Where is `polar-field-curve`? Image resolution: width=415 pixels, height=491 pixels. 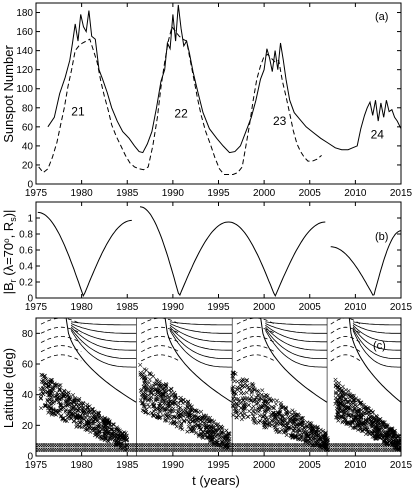 polar-field-curve is located at coordinates (84, 254).